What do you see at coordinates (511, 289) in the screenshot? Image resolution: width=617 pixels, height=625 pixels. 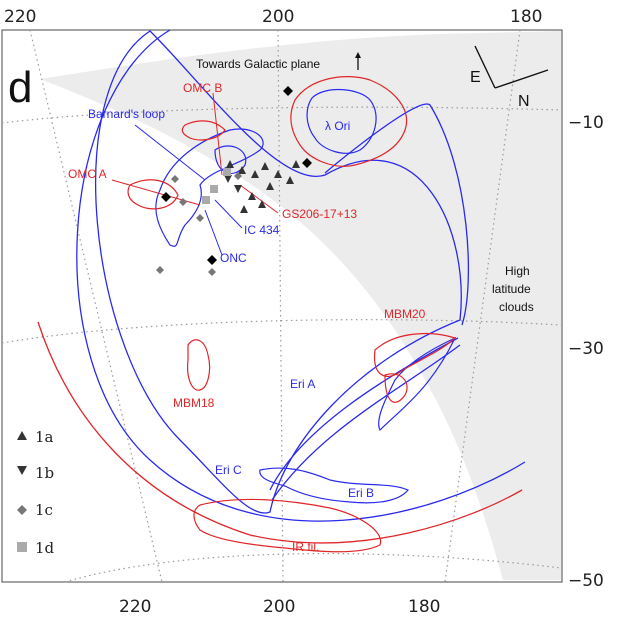 I see `high-latitude-label-2: latitude` at bounding box center [511, 289].